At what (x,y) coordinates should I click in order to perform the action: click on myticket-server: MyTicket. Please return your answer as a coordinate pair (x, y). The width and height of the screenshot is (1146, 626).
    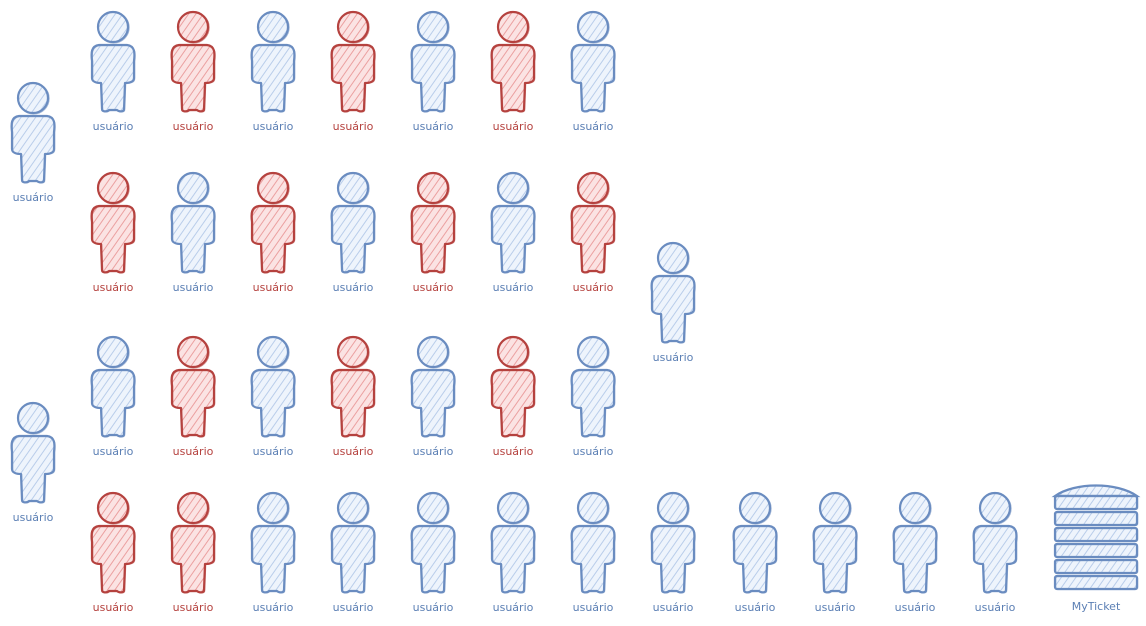
    Looking at the image, I should click on (1096, 548).